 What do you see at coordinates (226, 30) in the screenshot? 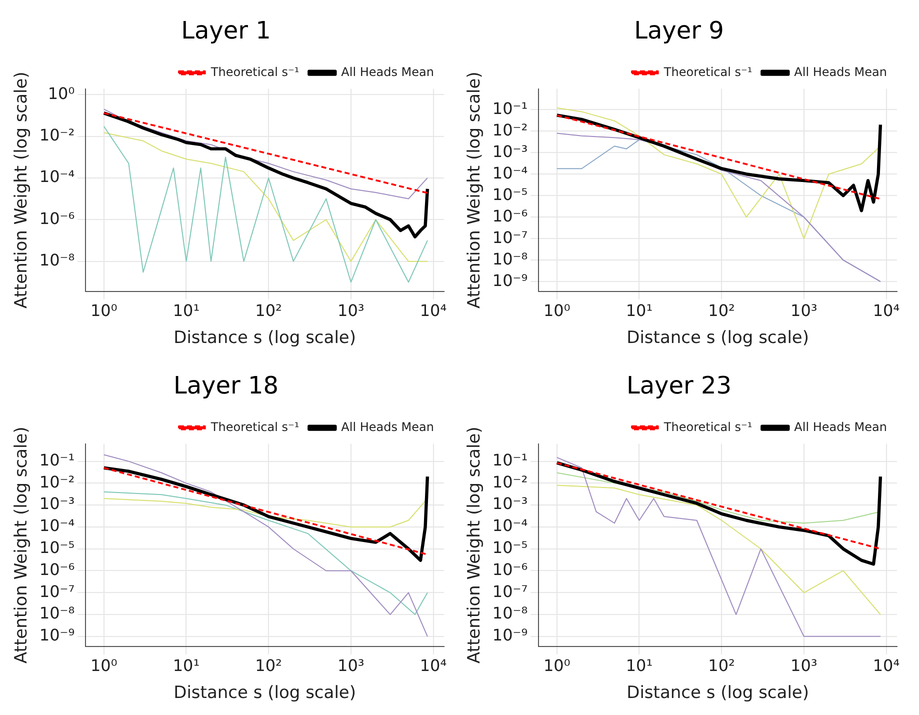
I see `chart-title: Layer 1` at bounding box center [226, 30].